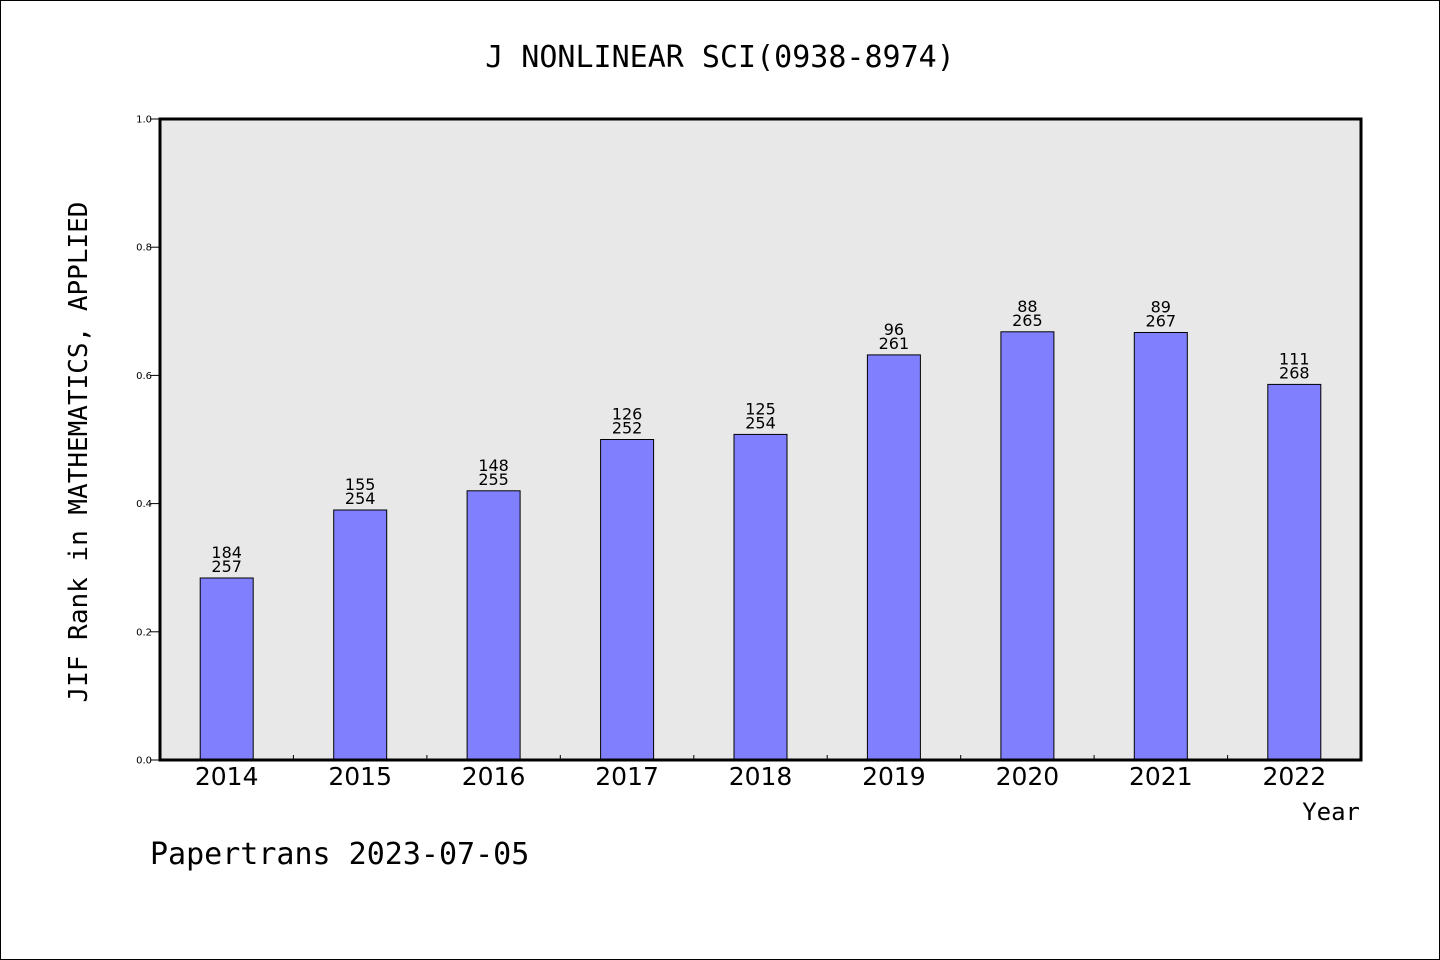 The image size is (1440, 960). Describe the element at coordinates (760, 408) in the screenshot. I see `bar-label-rank-2018: 125` at that location.